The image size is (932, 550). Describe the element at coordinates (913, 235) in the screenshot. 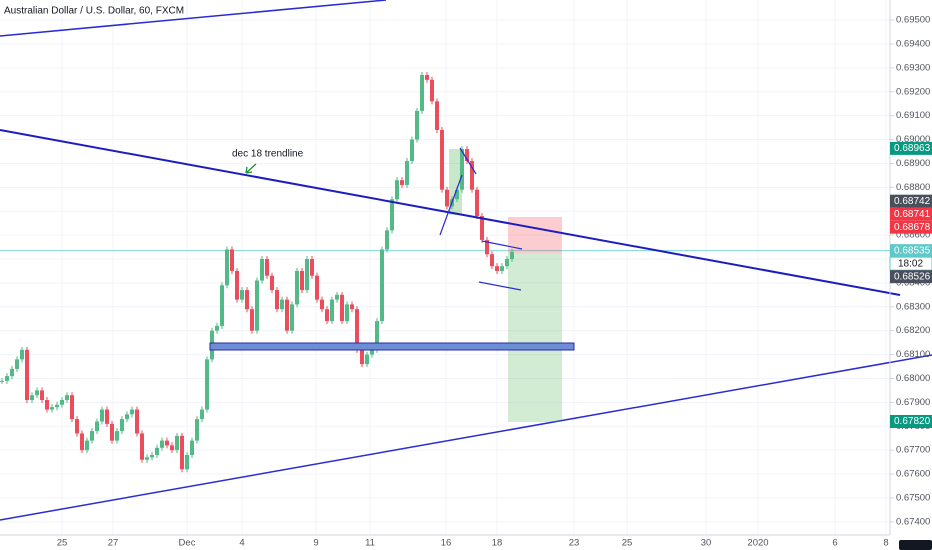

I see `y-tick-label: 0.68600` at that location.